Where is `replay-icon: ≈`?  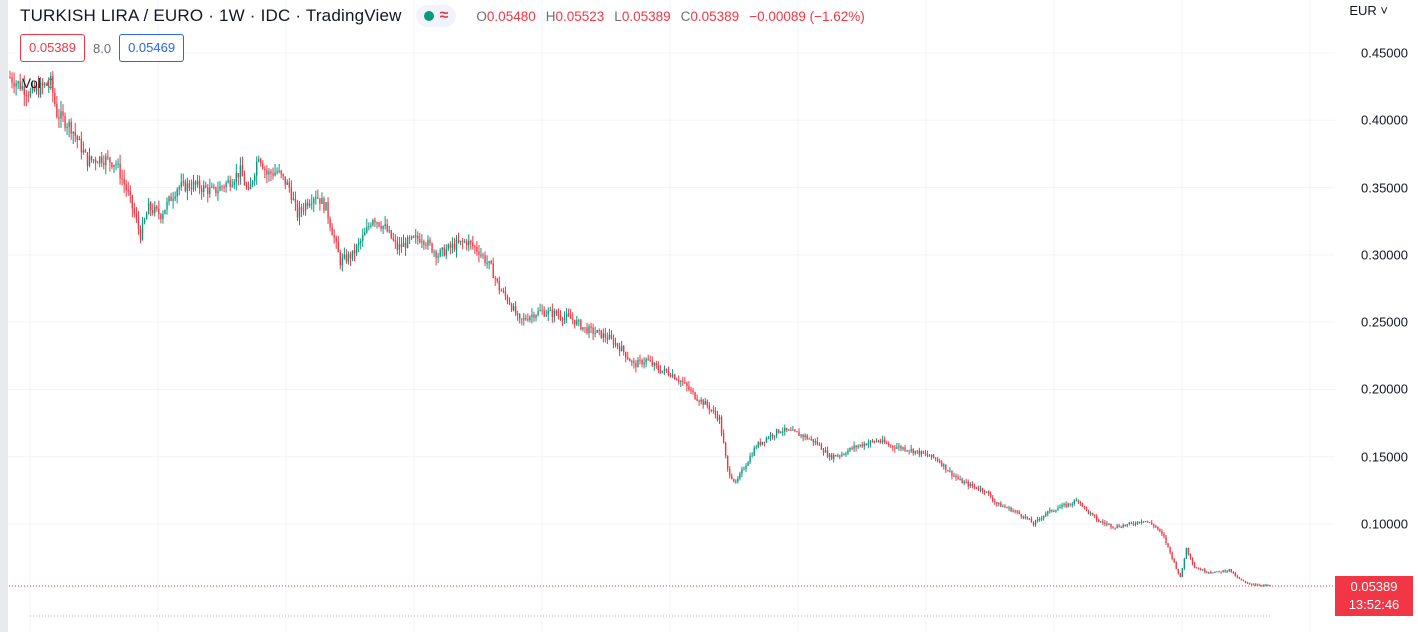 replay-icon: ≈ is located at coordinates (444, 15).